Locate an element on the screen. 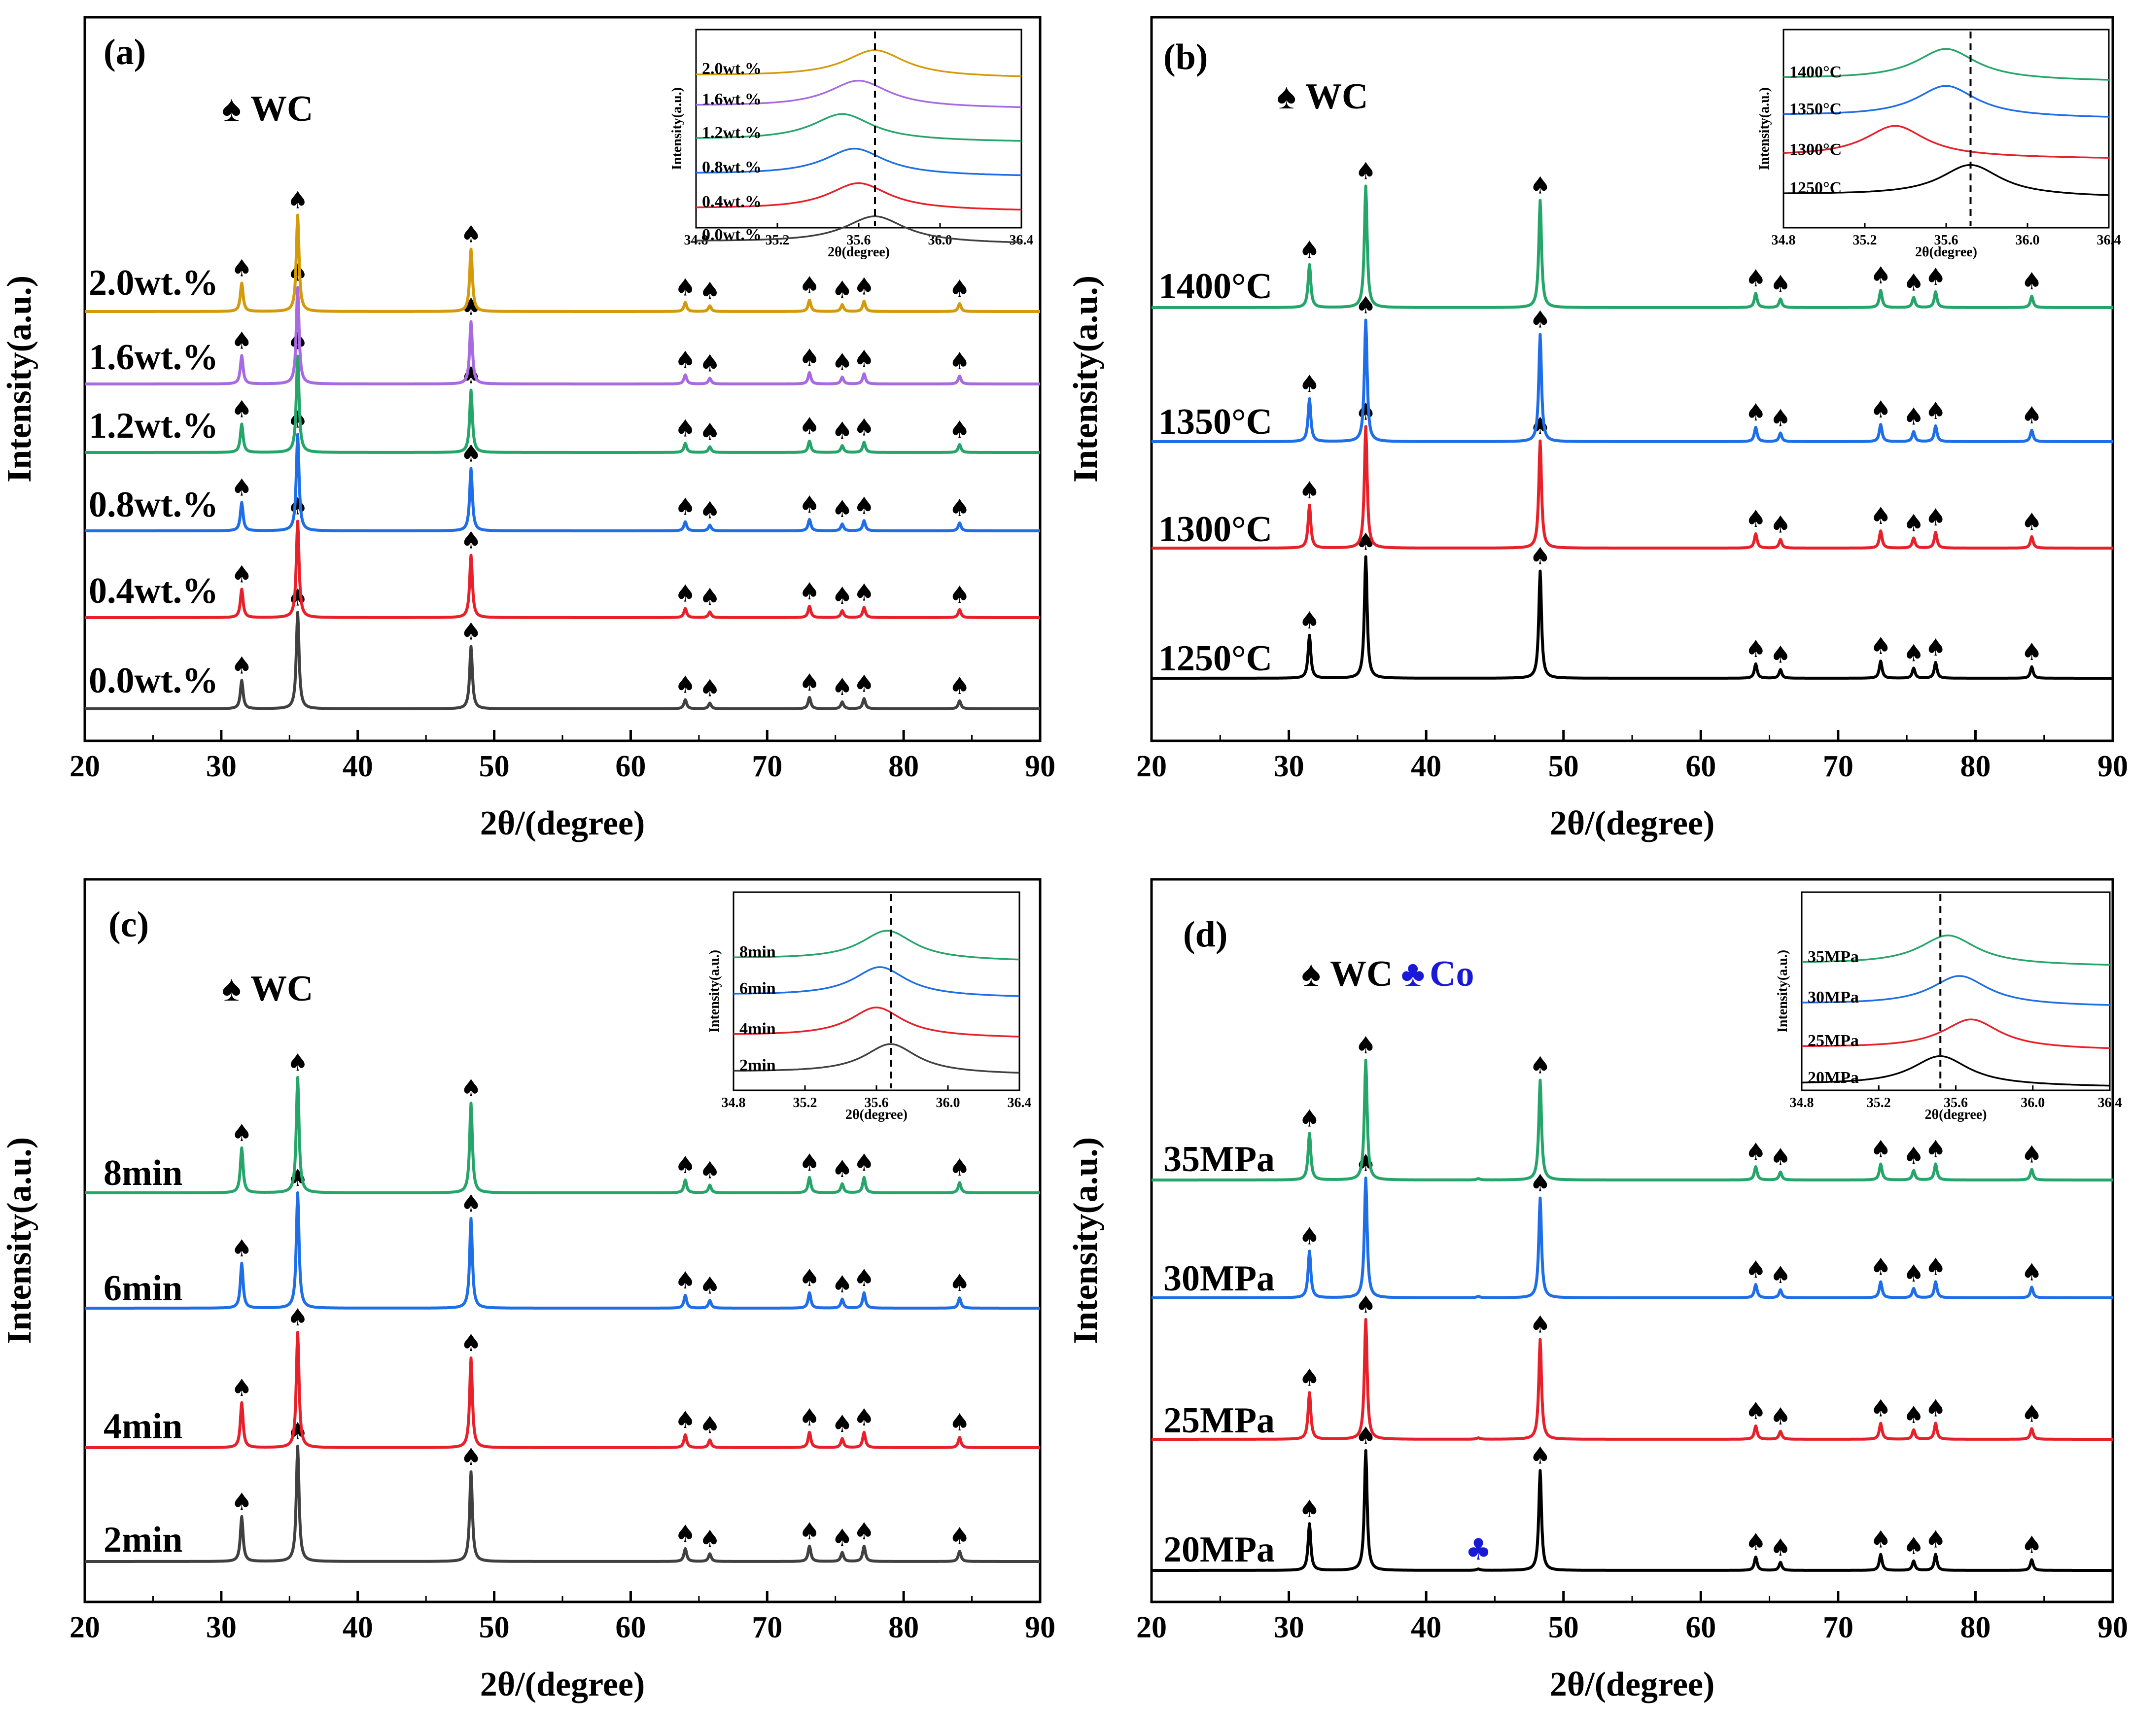 The height and width of the screenshot is (1736, 2132). y-axis-label: Intensity(a.u.) is located at coordinates (1086, 1241).